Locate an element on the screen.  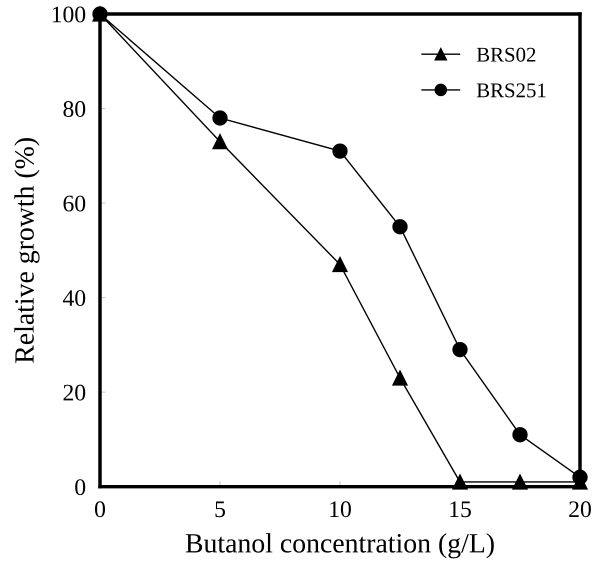
y-axis-title: Relative growth (%) is located at coordinates (27, 250).